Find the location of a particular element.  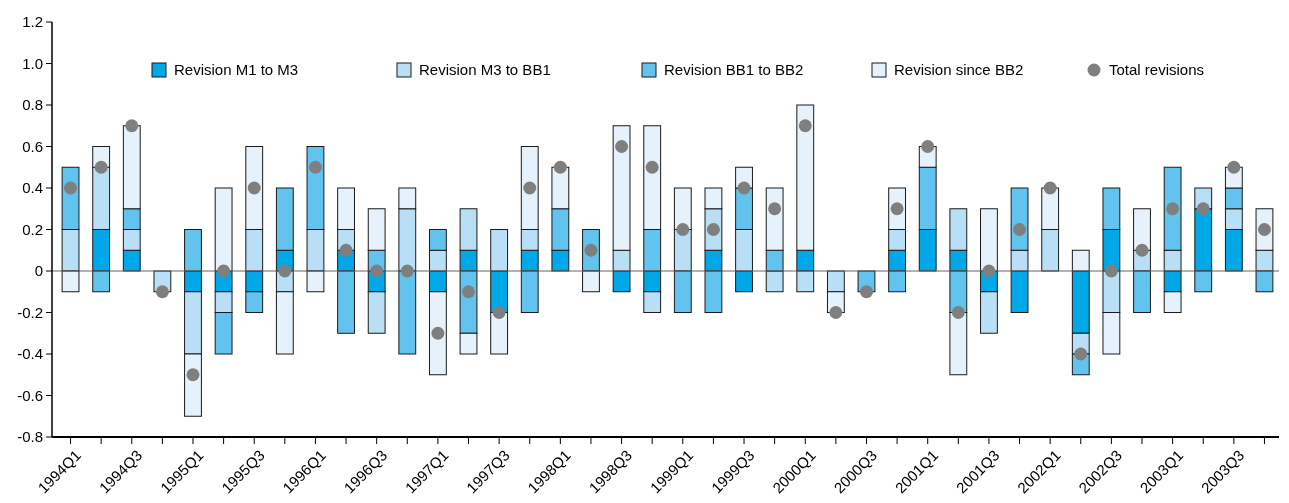

legend-label: Total revisions is located at coordinates (1157, 70).